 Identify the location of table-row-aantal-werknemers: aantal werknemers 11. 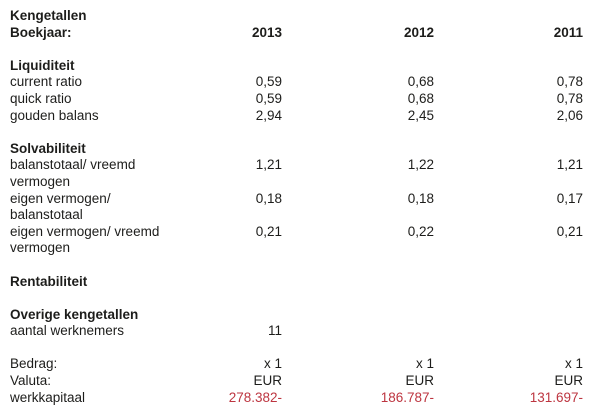
(296, 331).